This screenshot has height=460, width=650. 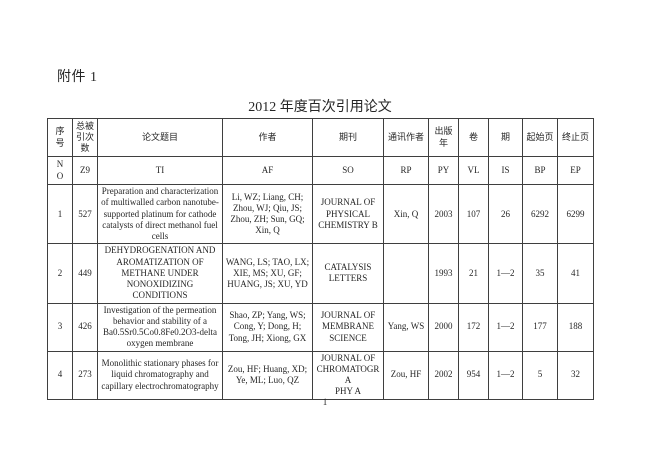 I want to click on cell-journal: JOURNAL OF CHROMATOGRA PHY A, so click(x=348, y=375).